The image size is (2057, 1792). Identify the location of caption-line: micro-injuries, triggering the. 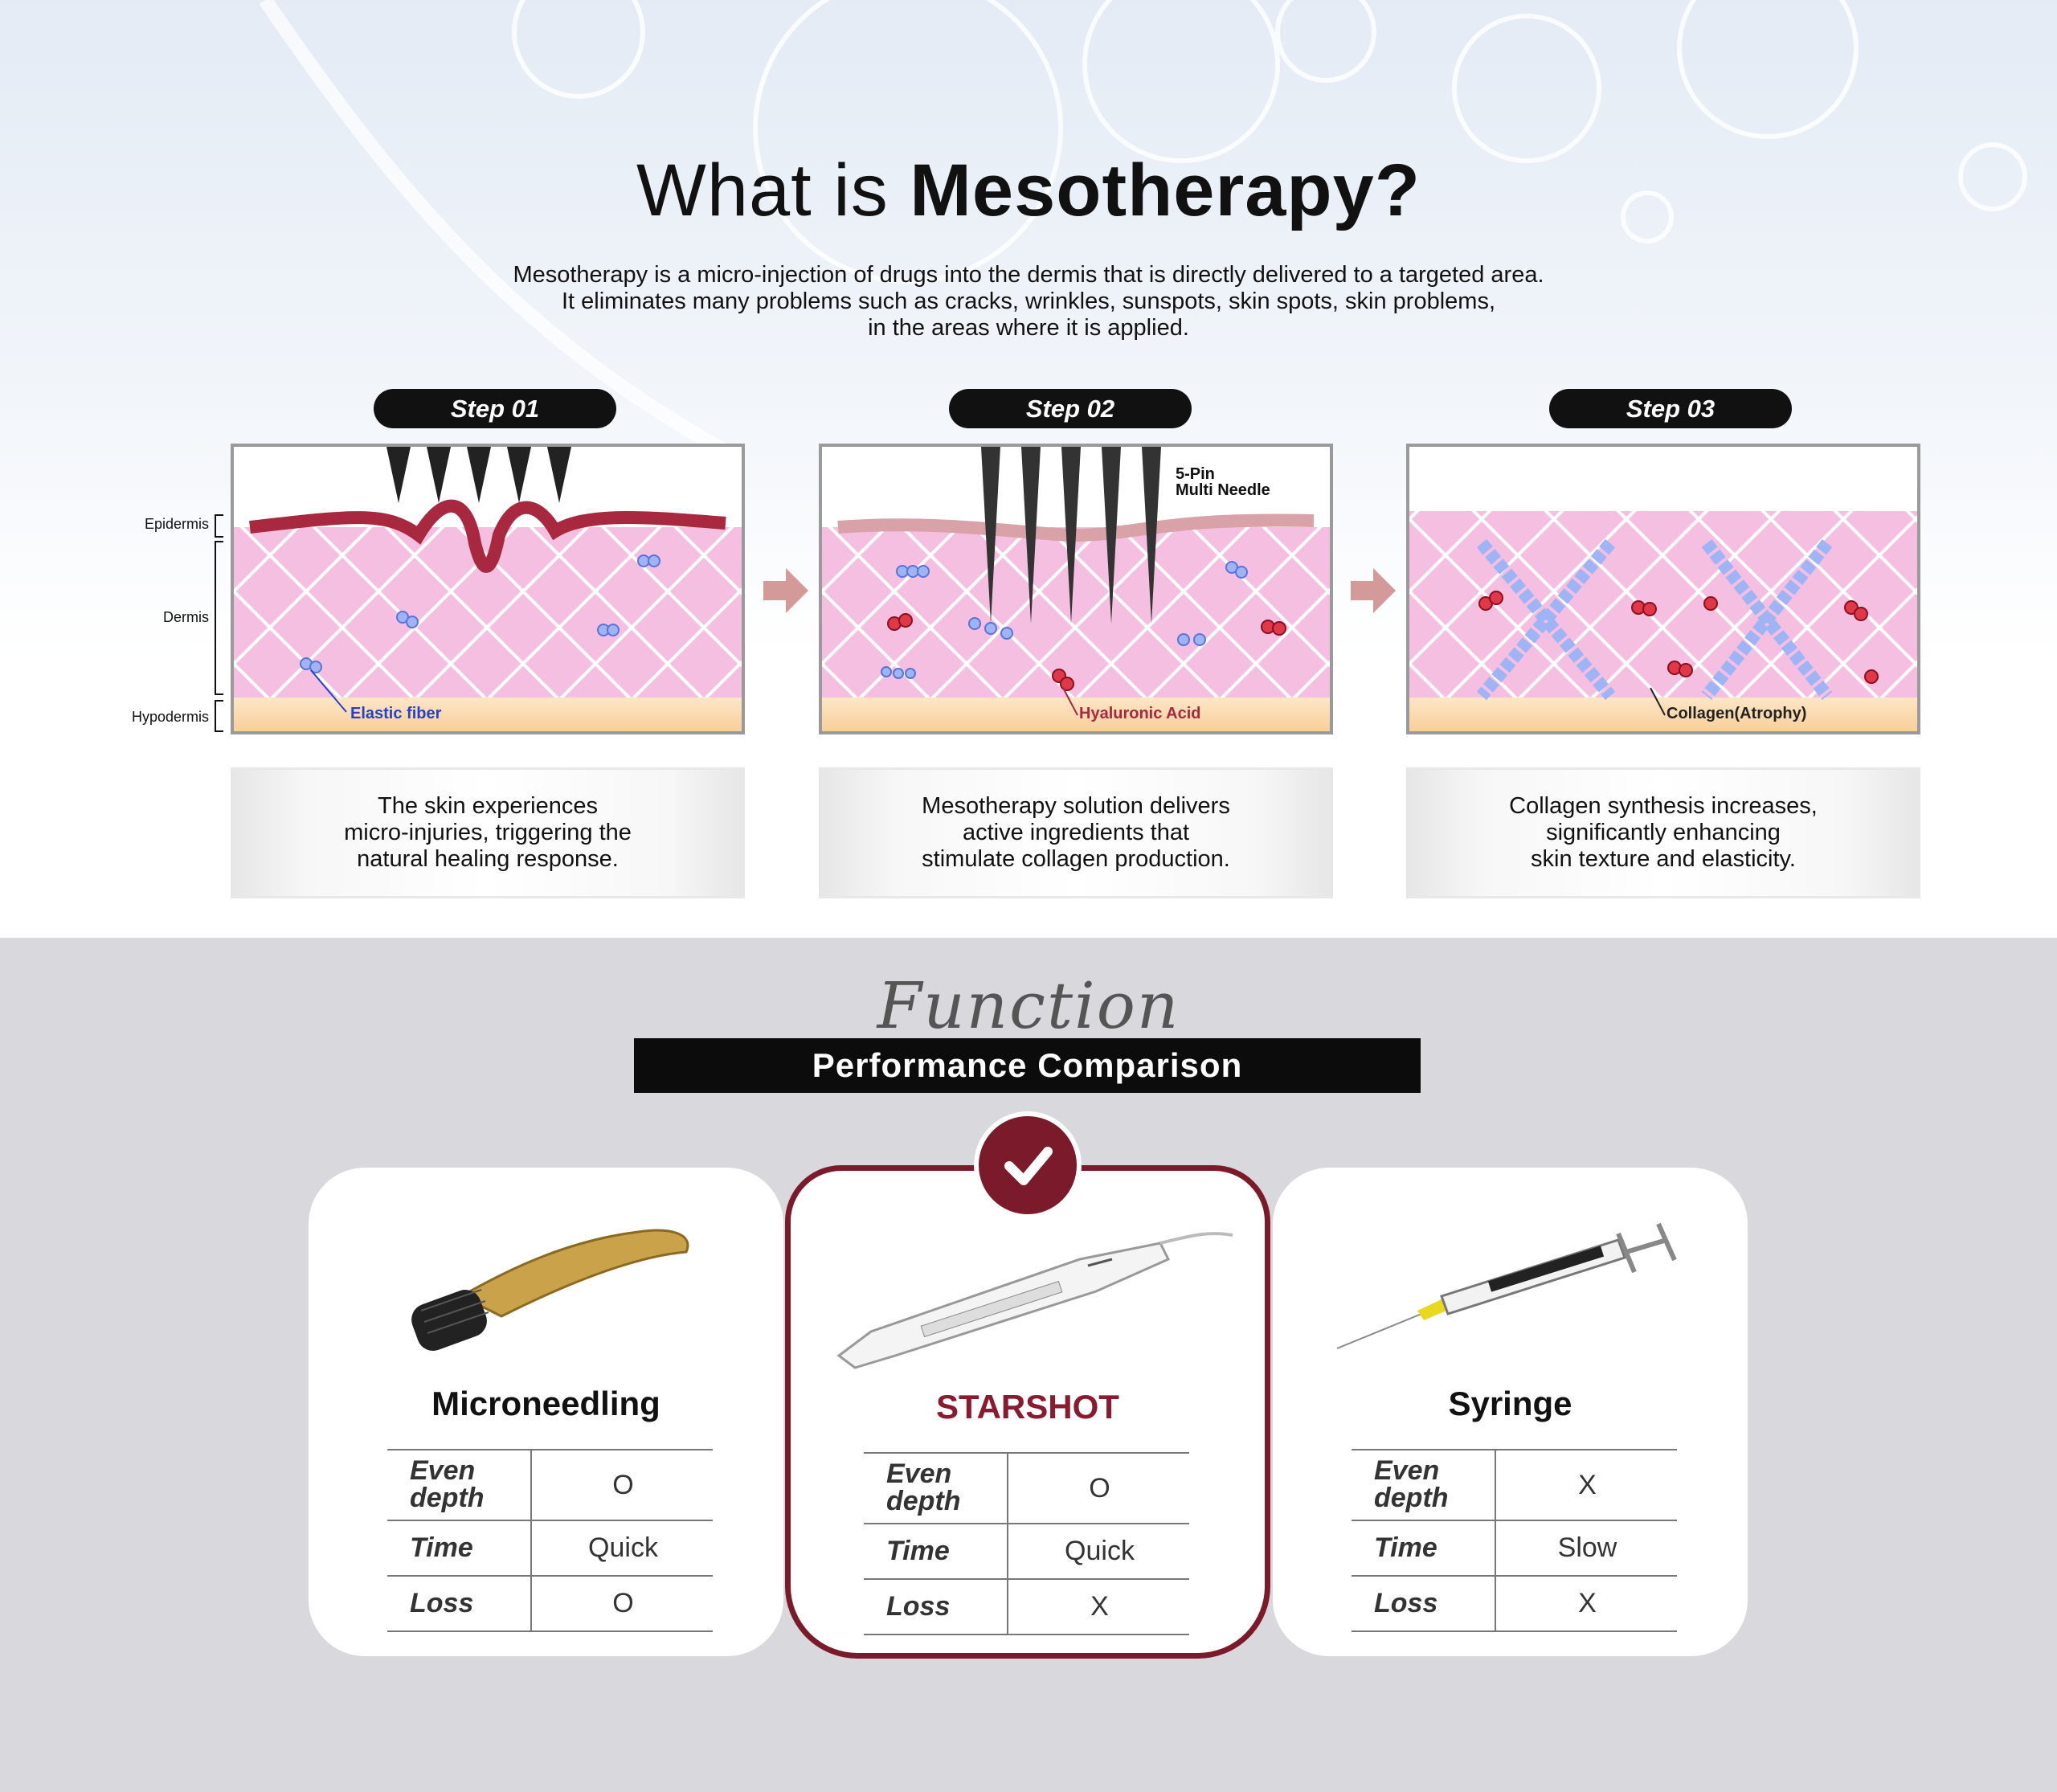
(488, 832).